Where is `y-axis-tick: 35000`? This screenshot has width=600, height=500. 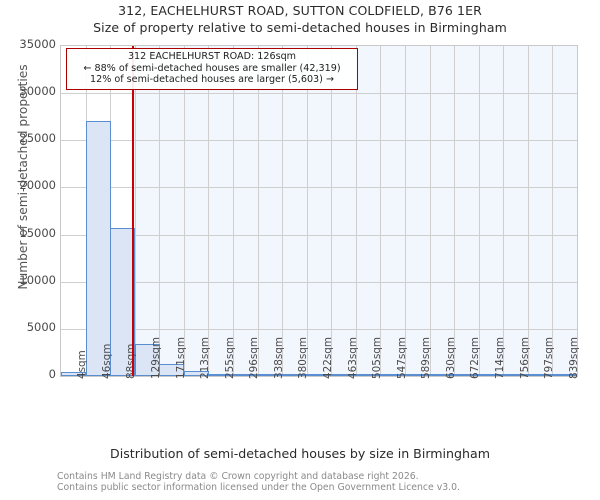 y-axis-tick: 35000 is located at coordinates (37, 44).